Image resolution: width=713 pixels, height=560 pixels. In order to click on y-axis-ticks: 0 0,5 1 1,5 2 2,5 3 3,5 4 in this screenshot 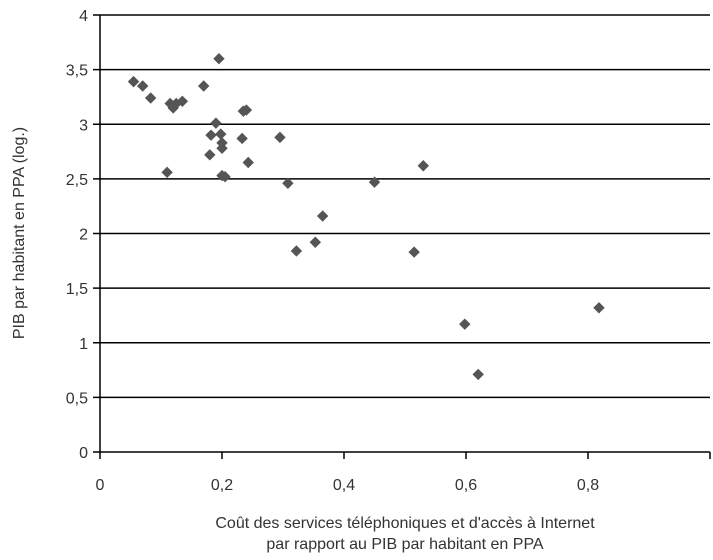, I will do `click(83, 235)`.